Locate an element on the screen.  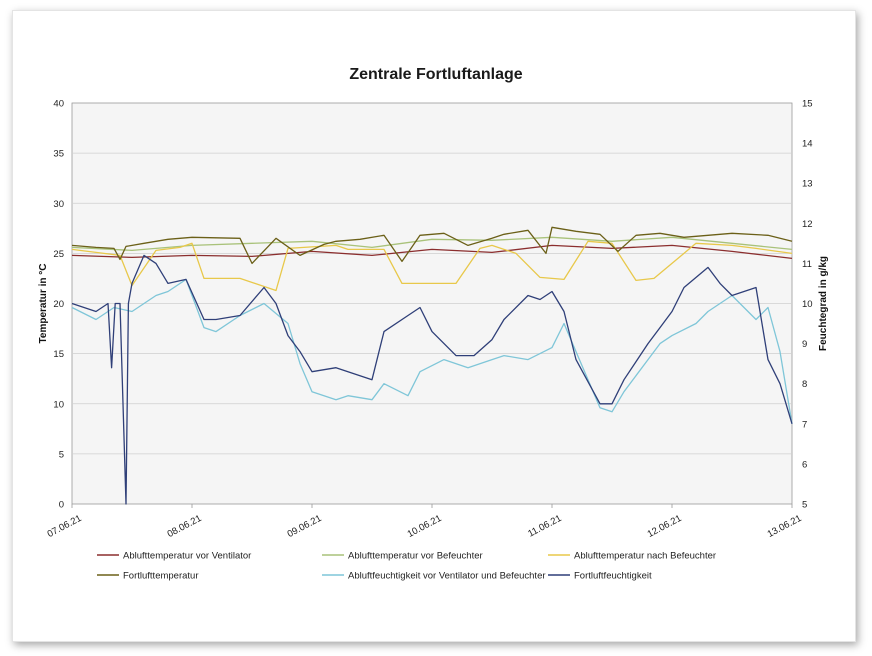
y2-tick-label: 8 is located at coordinates (804, 384).